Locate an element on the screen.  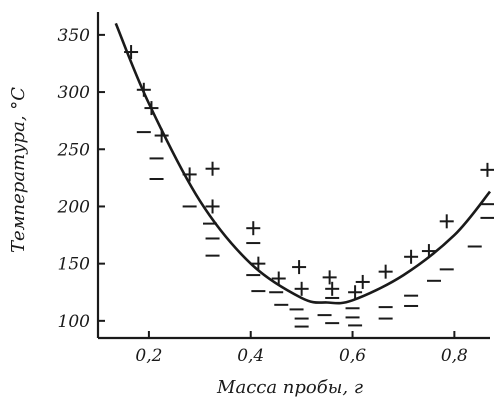
x-axis-title: Масса пробы, г is located at coordinates (289, 387).